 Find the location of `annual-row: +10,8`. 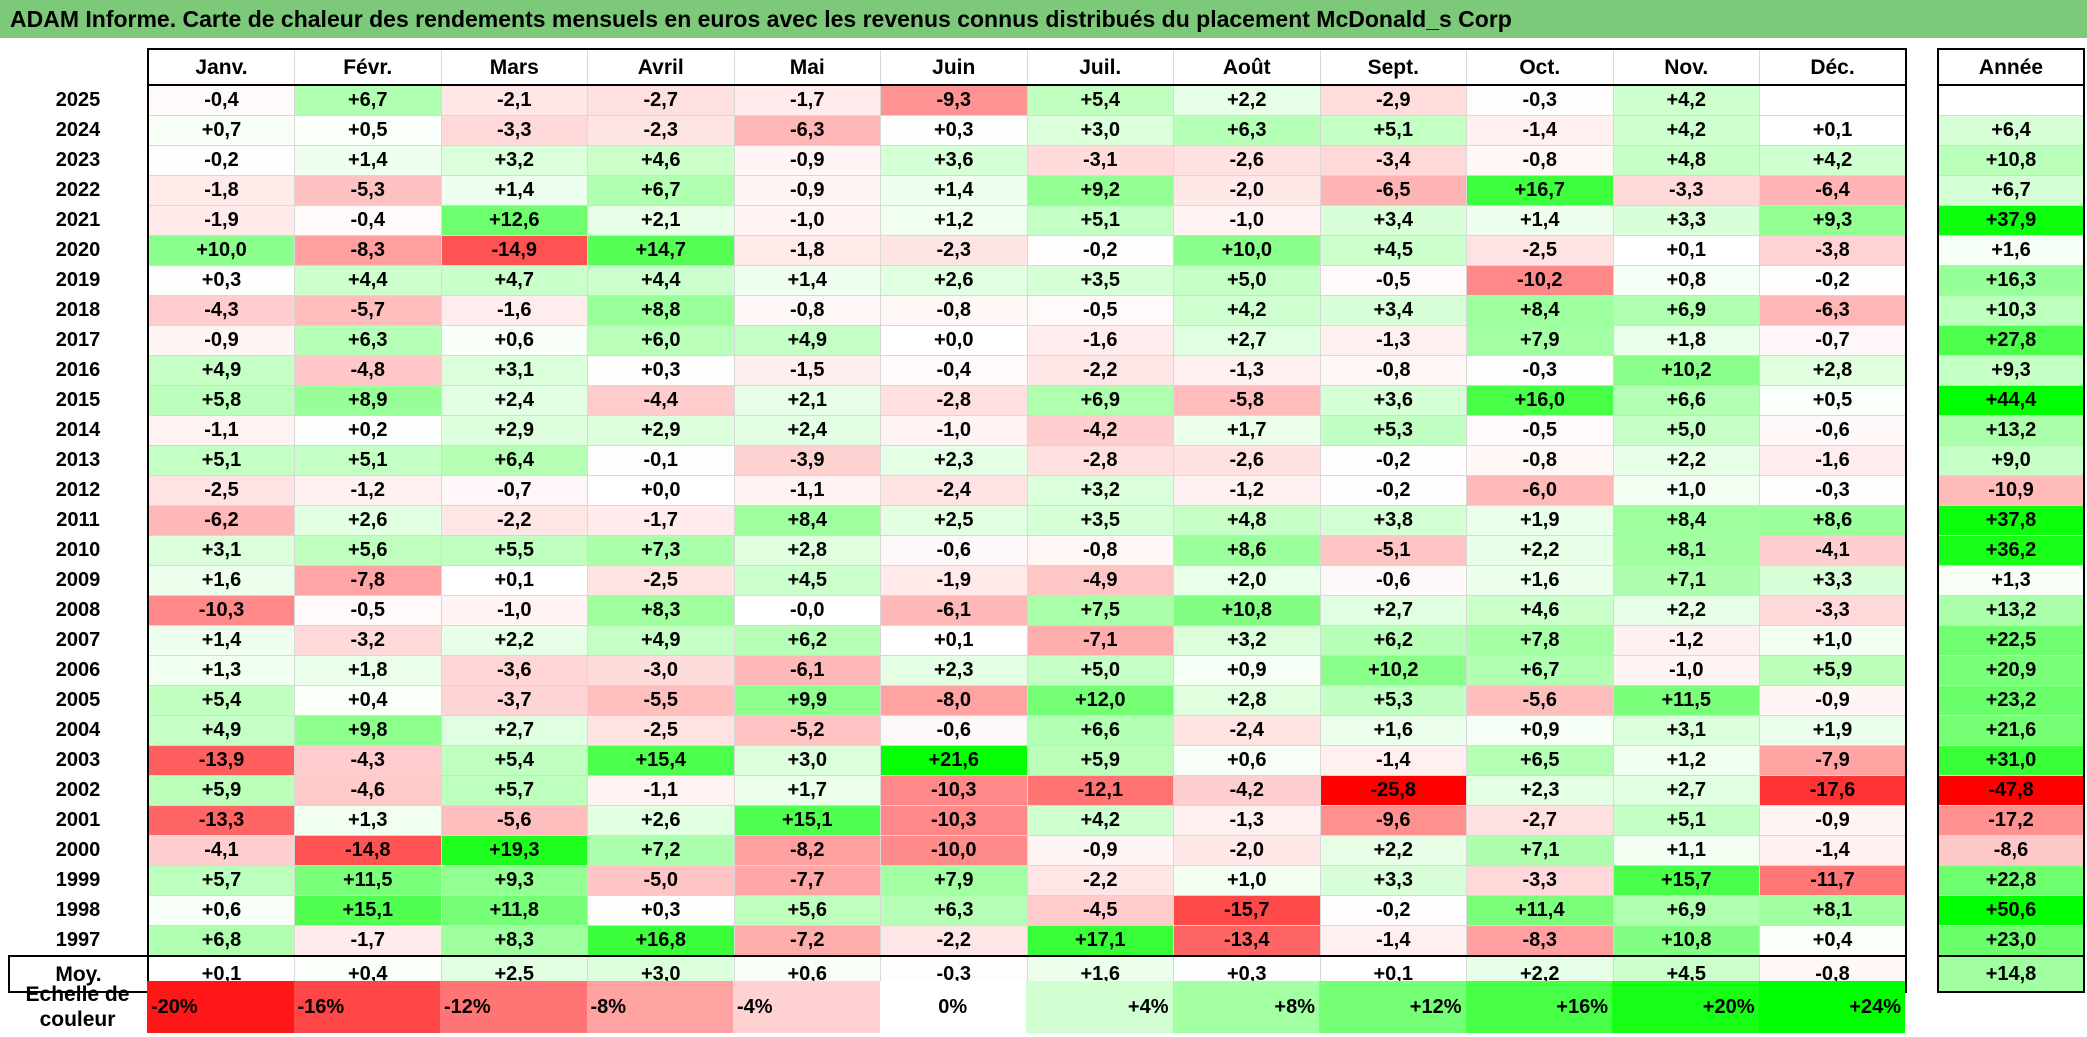

annual-row: +10,8 is located at coordinates (2011, 160).